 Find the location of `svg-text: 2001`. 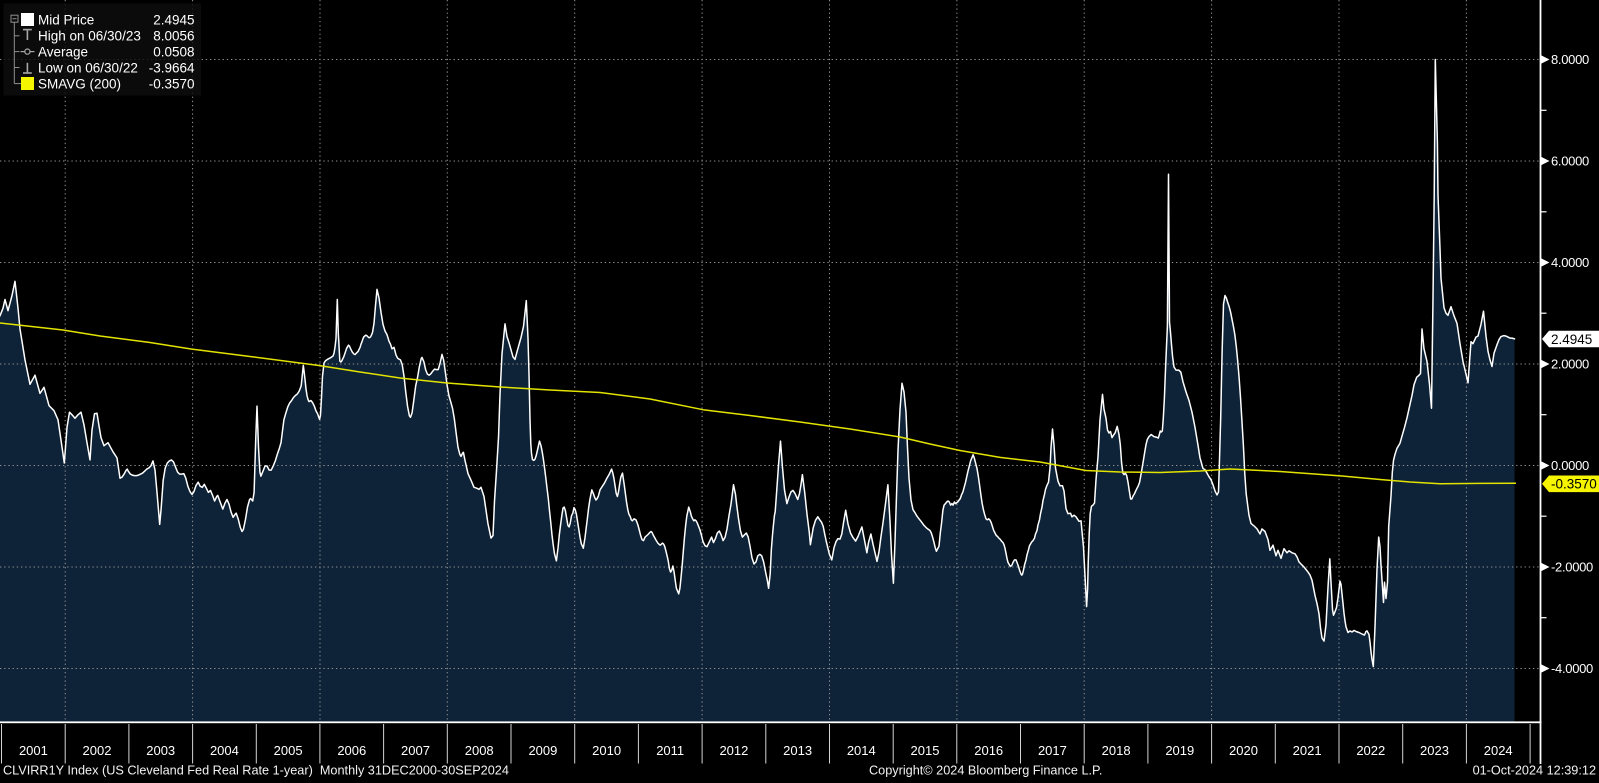

svg-text: 2001 is located at coordinates (33, 750).